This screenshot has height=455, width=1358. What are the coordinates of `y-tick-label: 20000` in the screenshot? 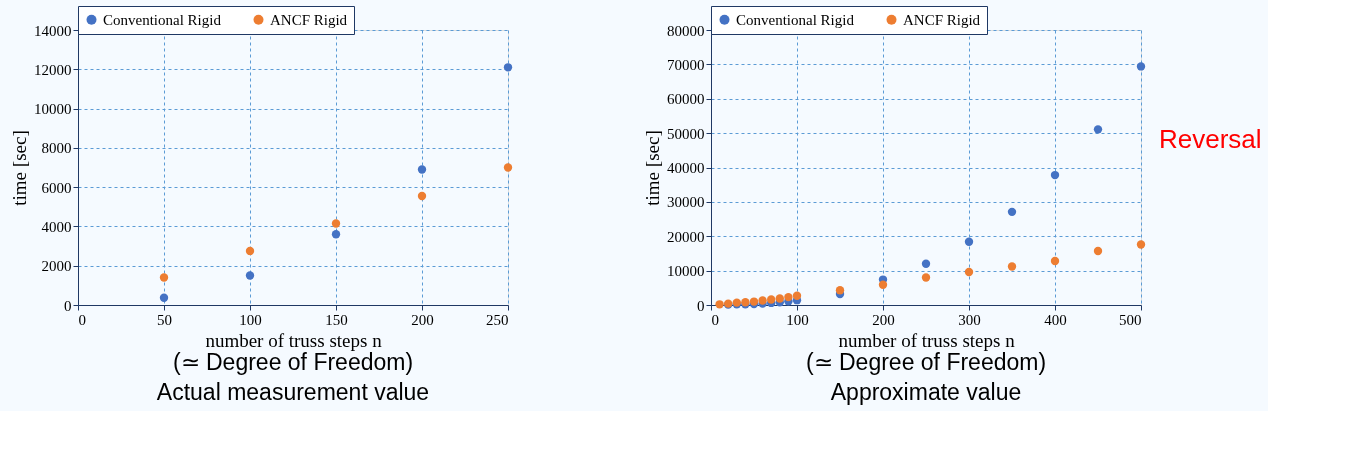 It's located at (686, 236).